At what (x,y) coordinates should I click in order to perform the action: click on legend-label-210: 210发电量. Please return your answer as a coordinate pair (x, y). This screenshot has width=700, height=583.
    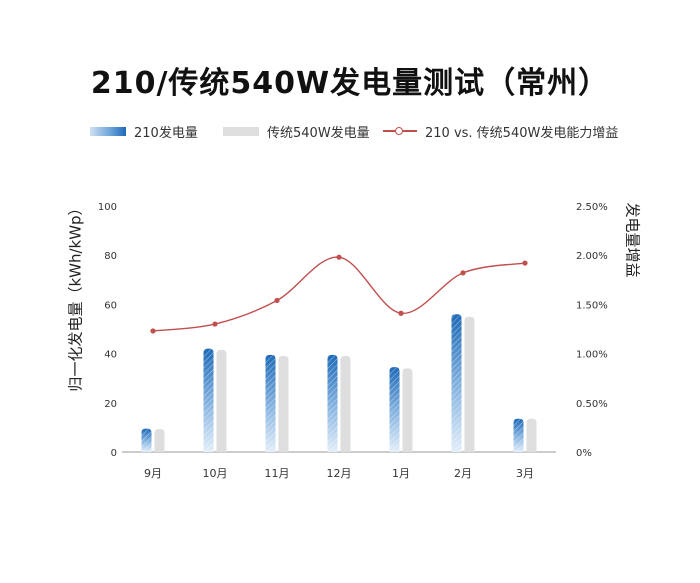
    Looking at the image, I should click on (166, 133).